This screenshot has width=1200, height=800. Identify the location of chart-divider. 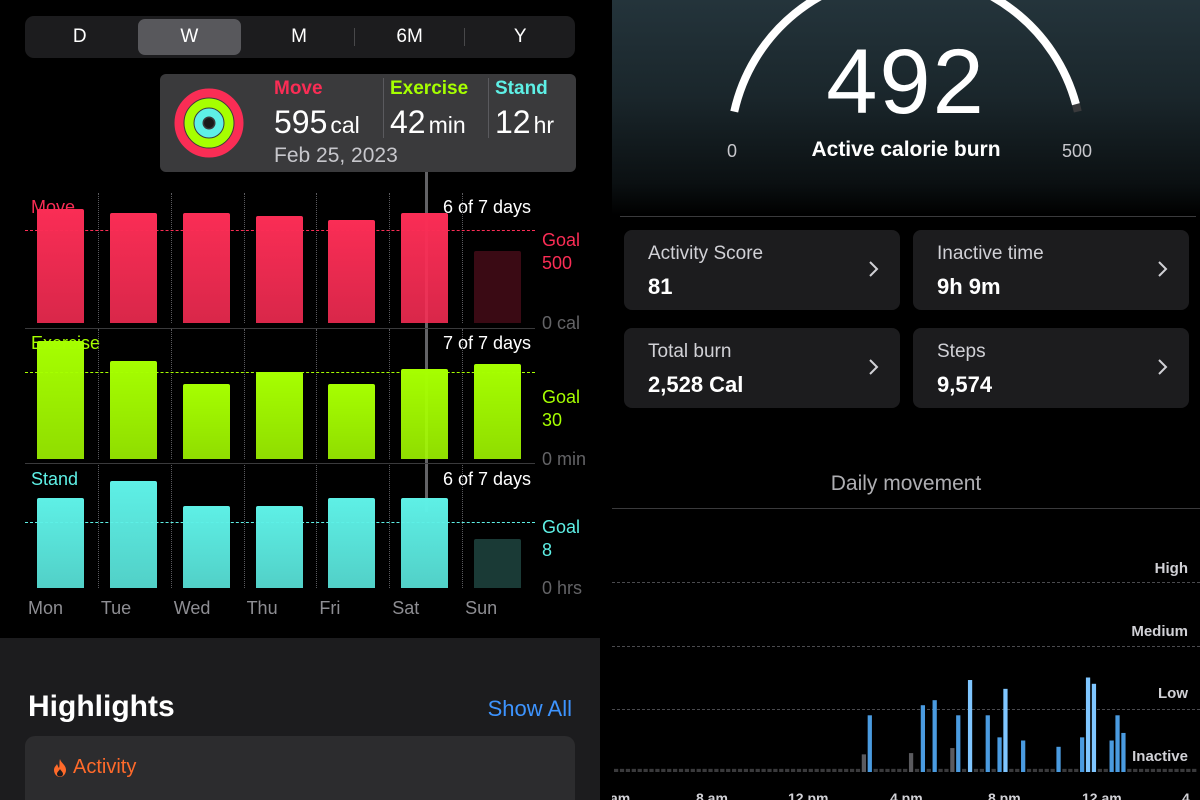
(280, 328).